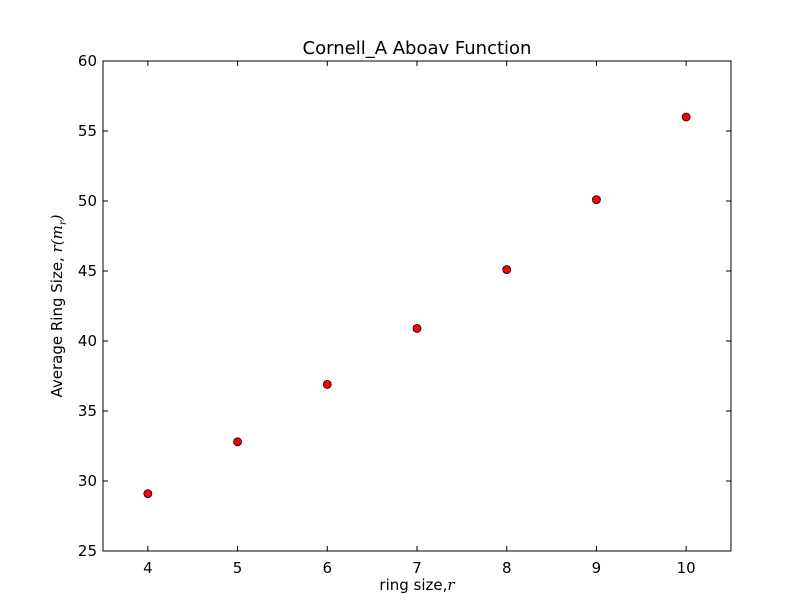 The width and height of the screenshot is (812, 612). Describe the element at coordinates (87, 551) in the screenshot. I see `y-tick-label: 25` at that location.